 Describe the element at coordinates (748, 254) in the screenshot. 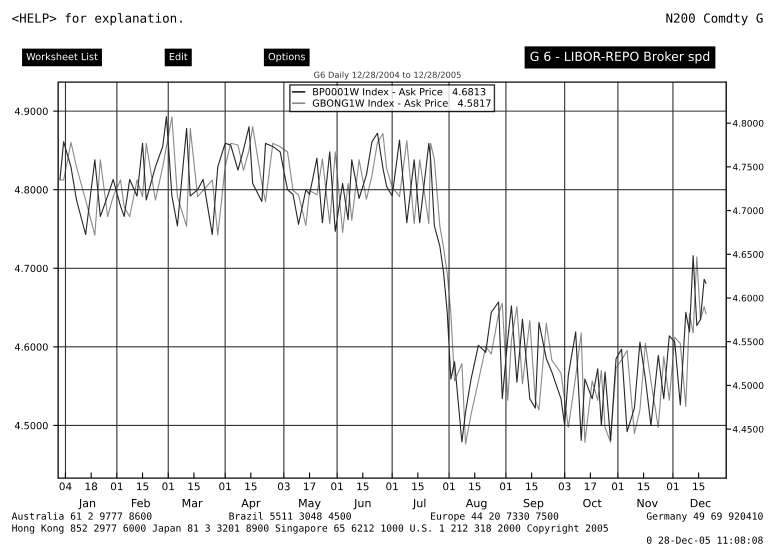

I see `y2-tick-label: 4.6500` at that location.